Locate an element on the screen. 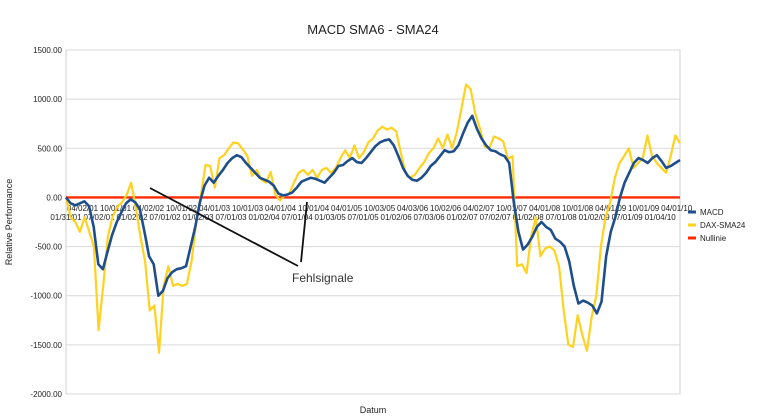 This screenshot has width=770, height=419. legend-label-macd: MACD is located at coordinates (712, 212).